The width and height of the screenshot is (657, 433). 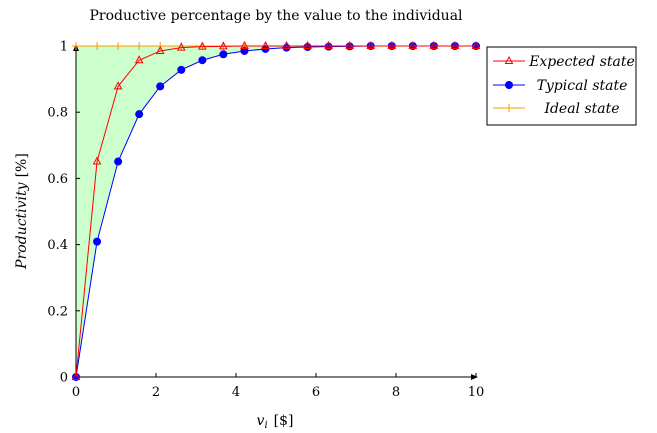 What do you see at coordinates (509, 85) in the screenshot?
I see `circle-marker-icon` at bounding box center [509, 85].